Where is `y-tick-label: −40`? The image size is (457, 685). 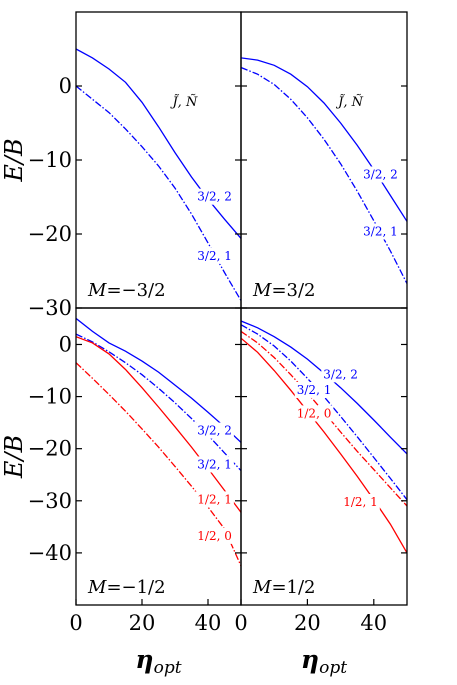
y-tick-label: −40 is located at coordinates (50, 553).